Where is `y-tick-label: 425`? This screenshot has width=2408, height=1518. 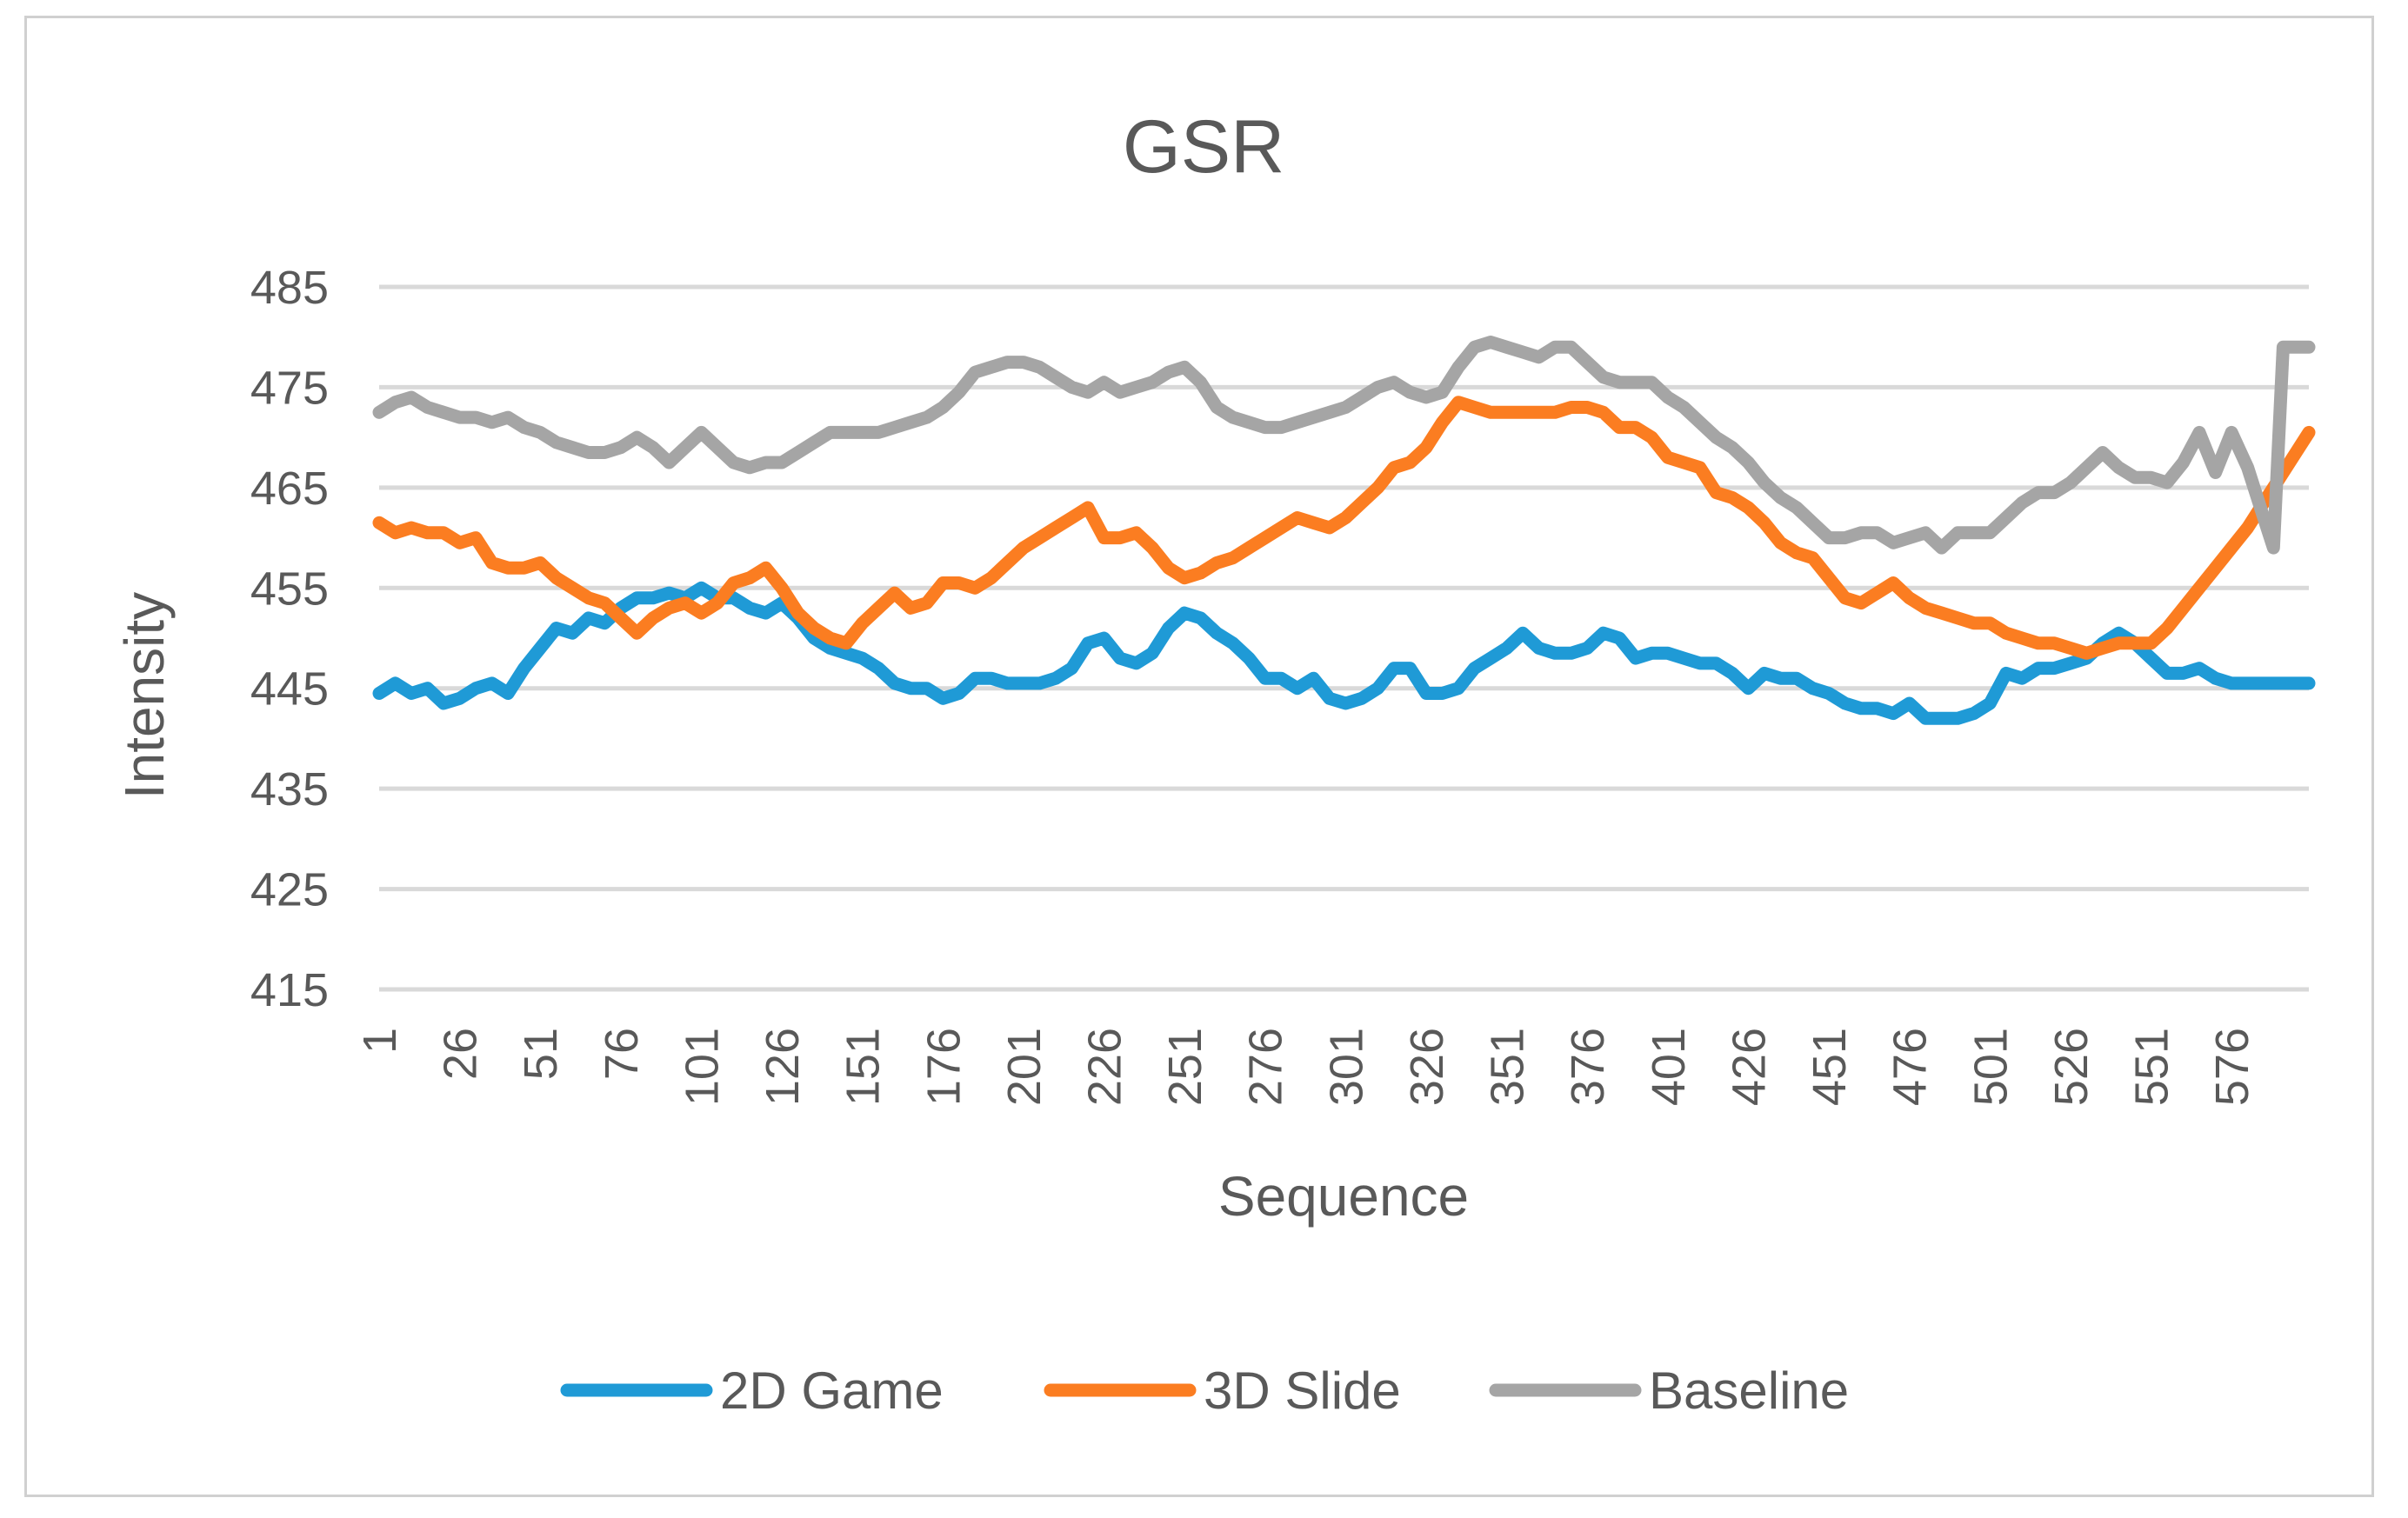
y-tick-label: 425 is located at coordinates (289, 890).